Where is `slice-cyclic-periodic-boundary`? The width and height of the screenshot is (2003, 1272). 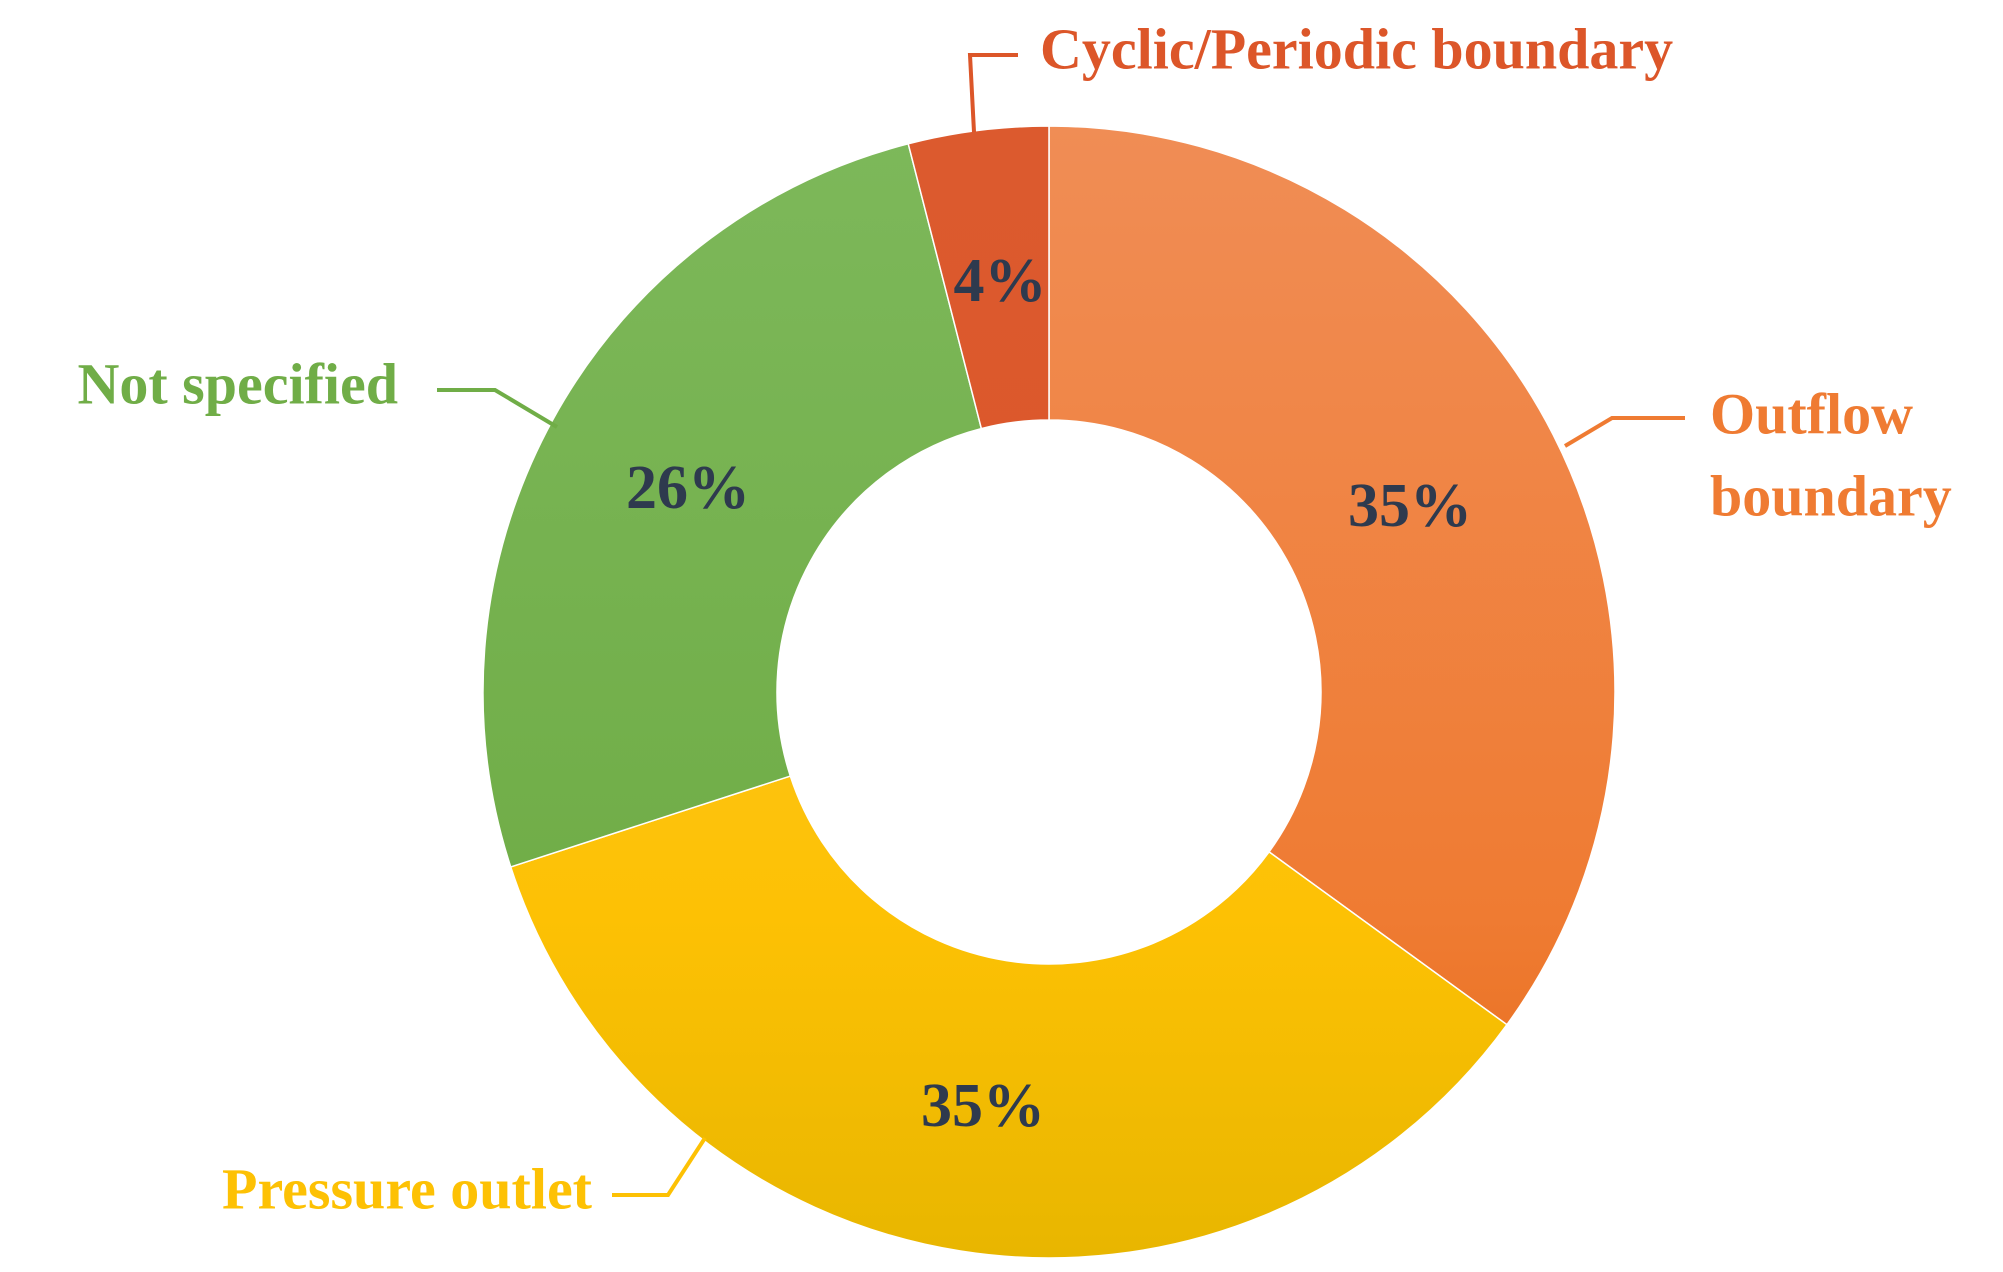
slice-cyclic-periodic-boundary is located at coordinates (978, 277).